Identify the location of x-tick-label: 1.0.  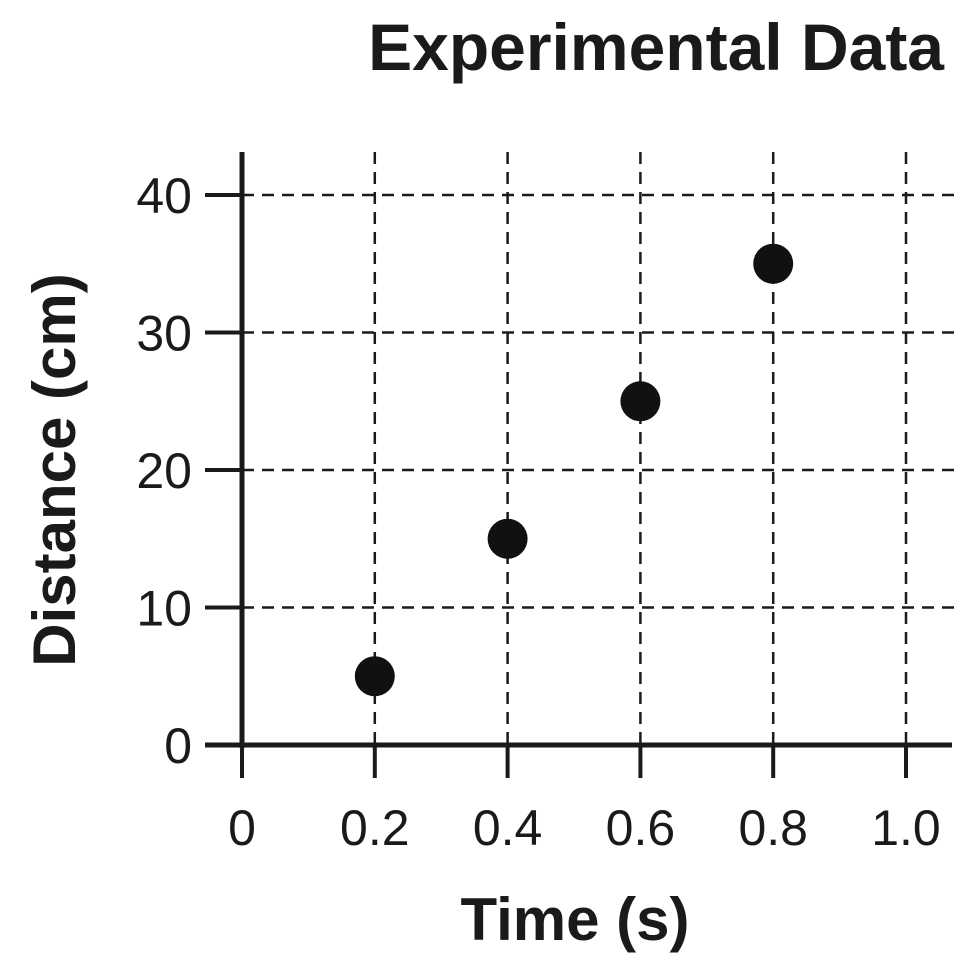
(906, 828).